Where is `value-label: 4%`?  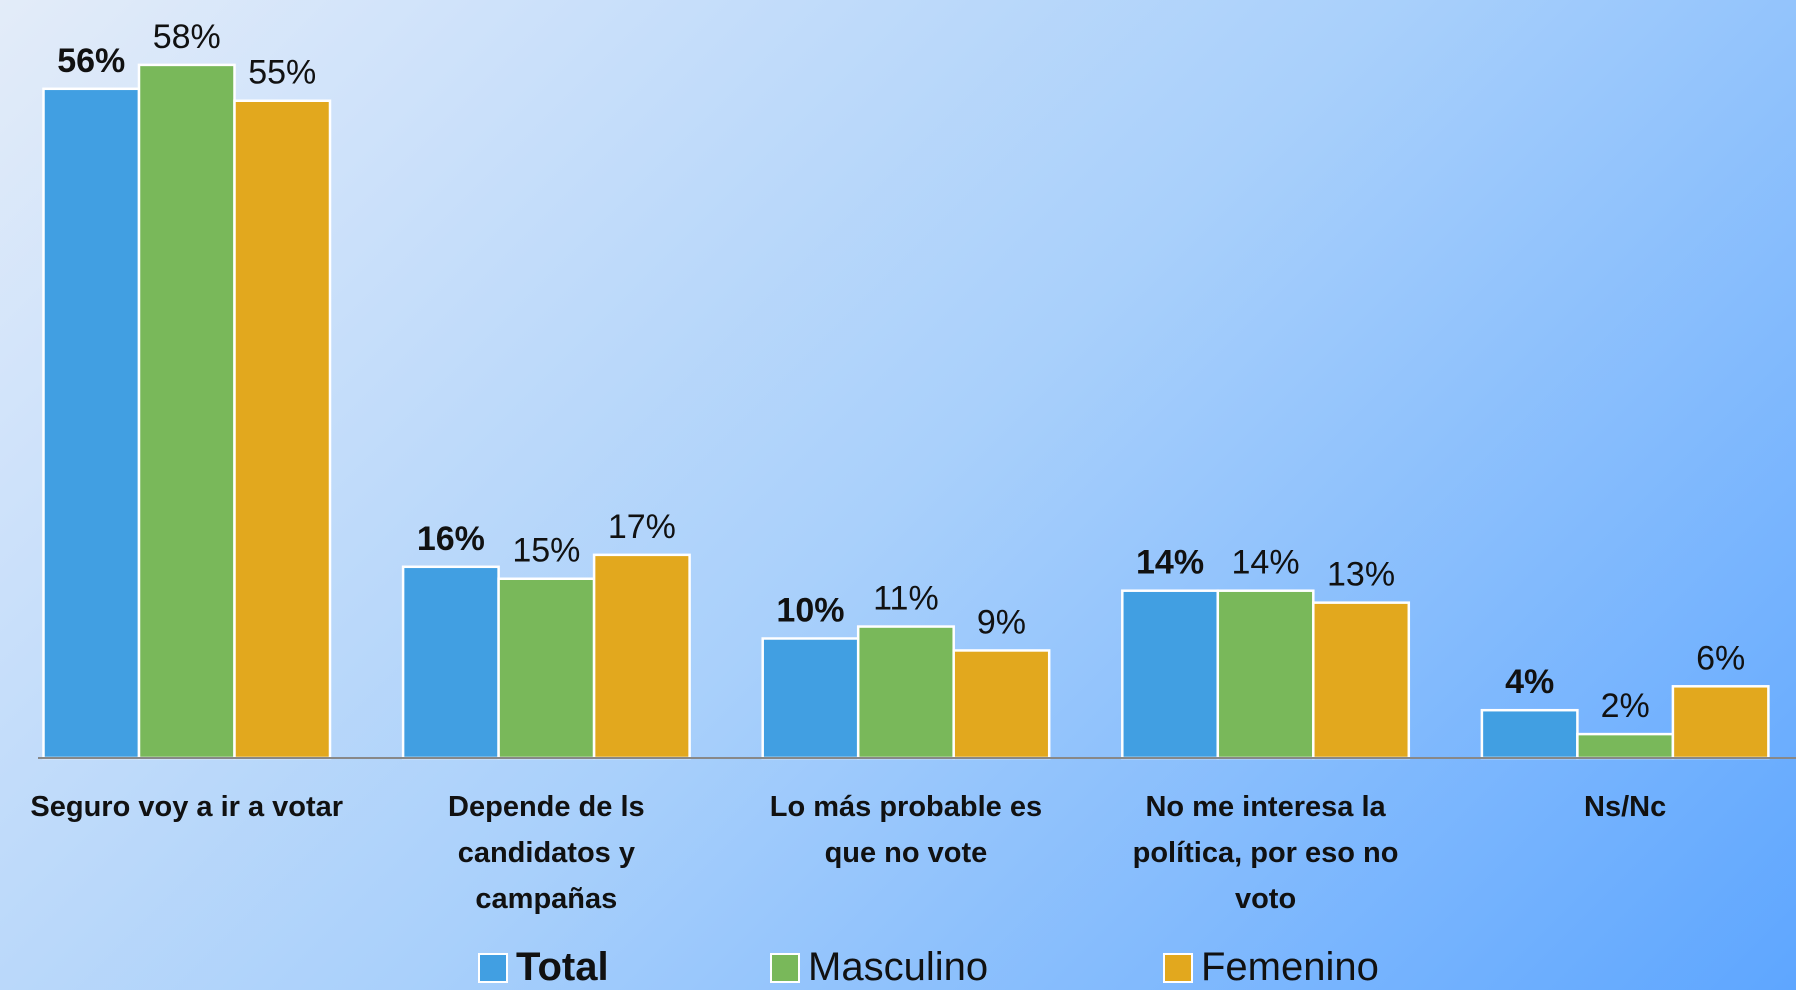 value-label: 4% is located at coordinates (1529, 682).